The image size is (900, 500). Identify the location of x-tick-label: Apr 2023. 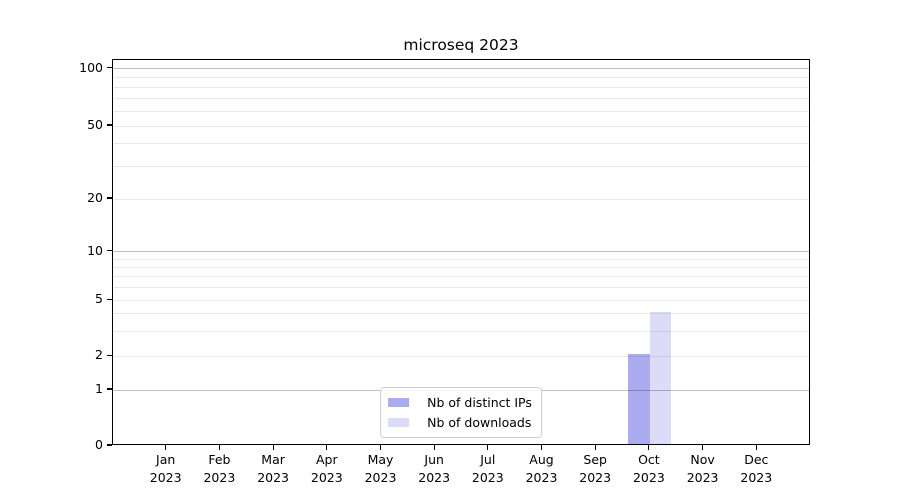
(327, 468).